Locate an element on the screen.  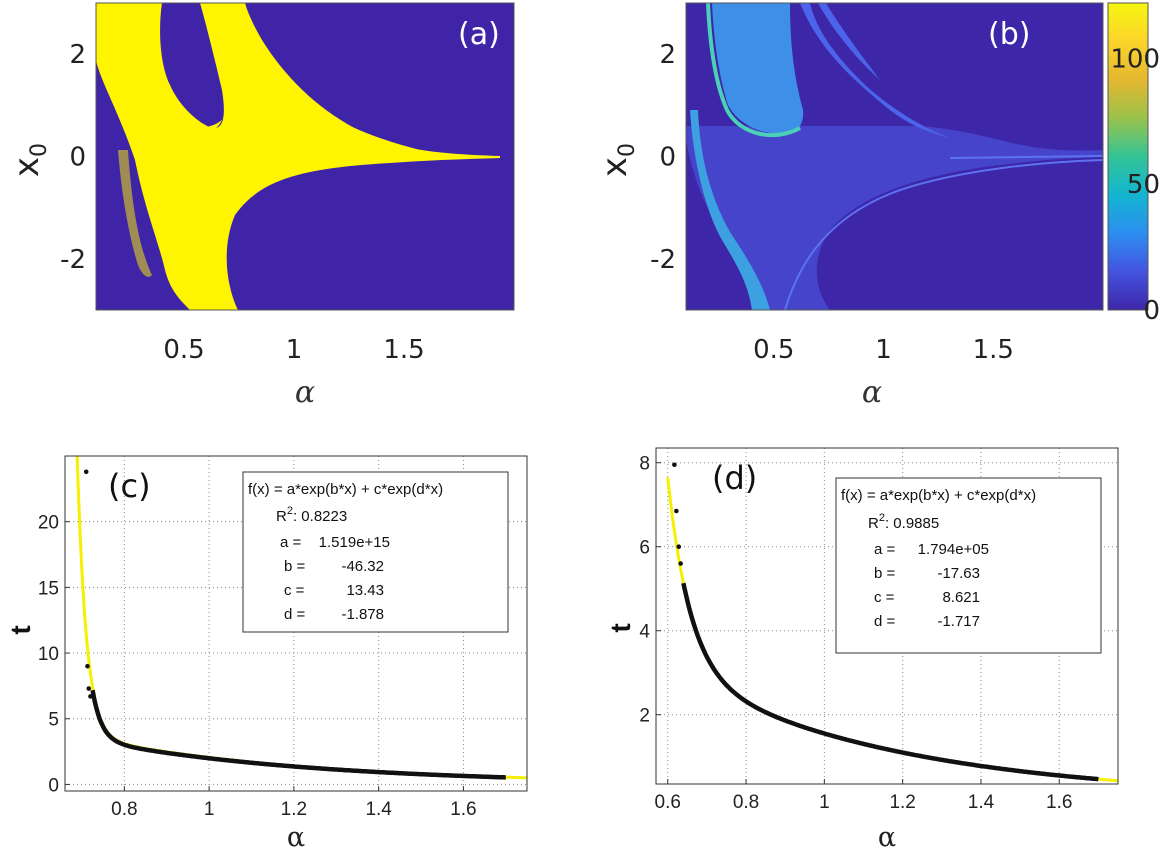
region-a-main-wedge is located at coordinates (298, 156).